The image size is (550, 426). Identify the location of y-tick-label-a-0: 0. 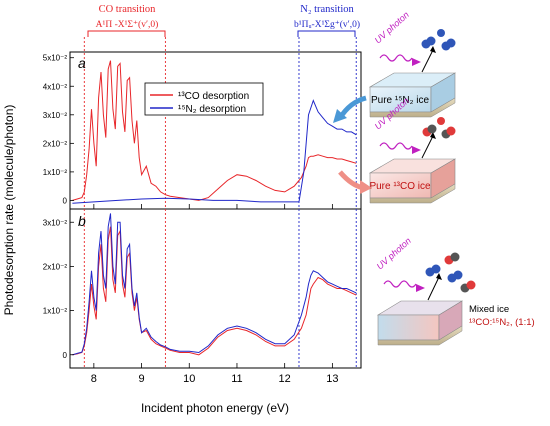
(65, 200).